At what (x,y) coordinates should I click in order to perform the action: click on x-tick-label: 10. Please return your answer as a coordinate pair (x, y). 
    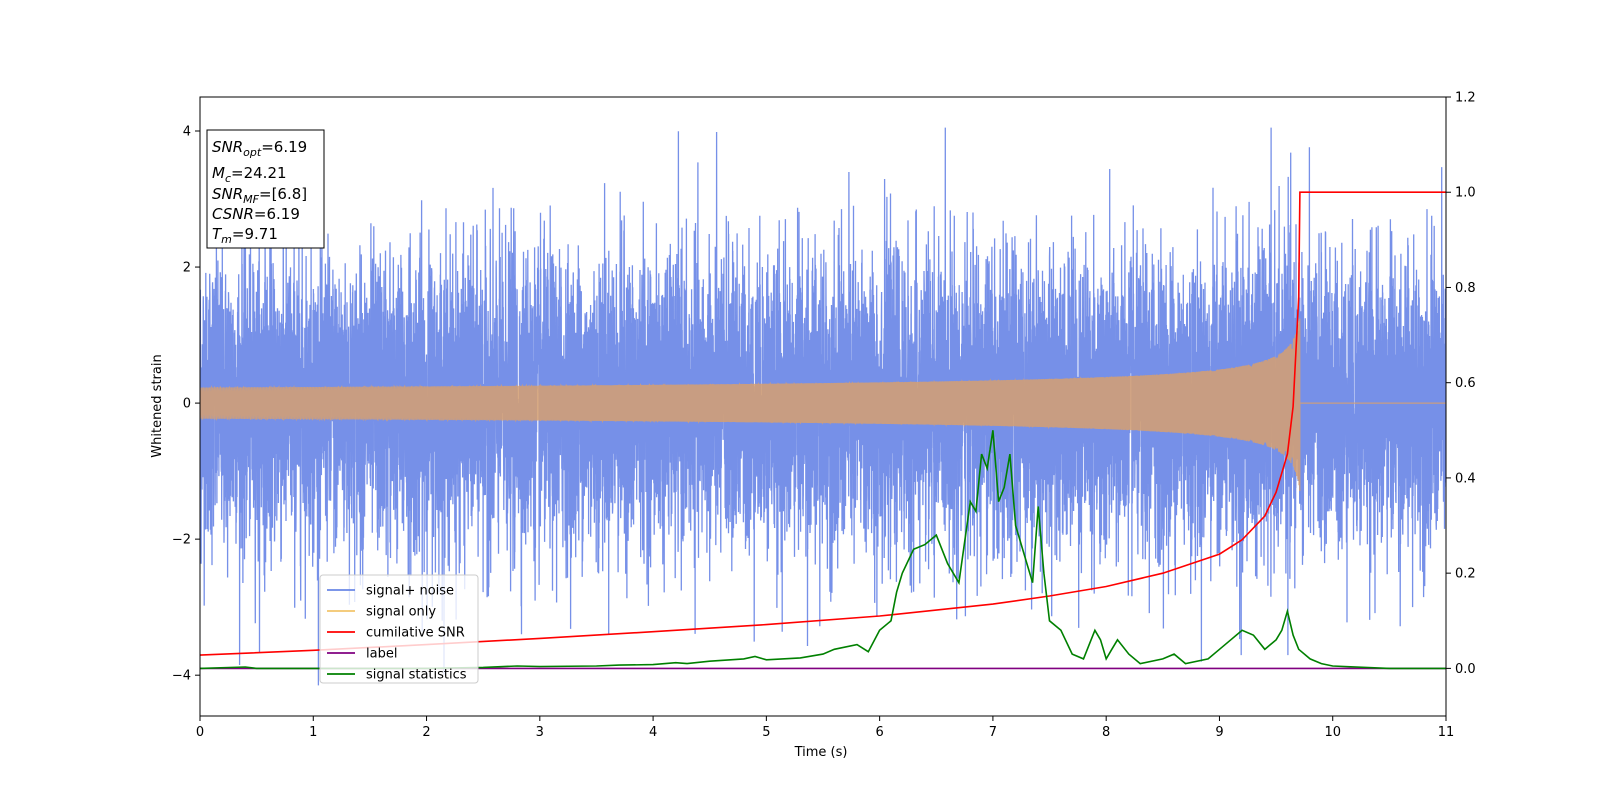
    Looking at the image, I should click on (1332, 732).